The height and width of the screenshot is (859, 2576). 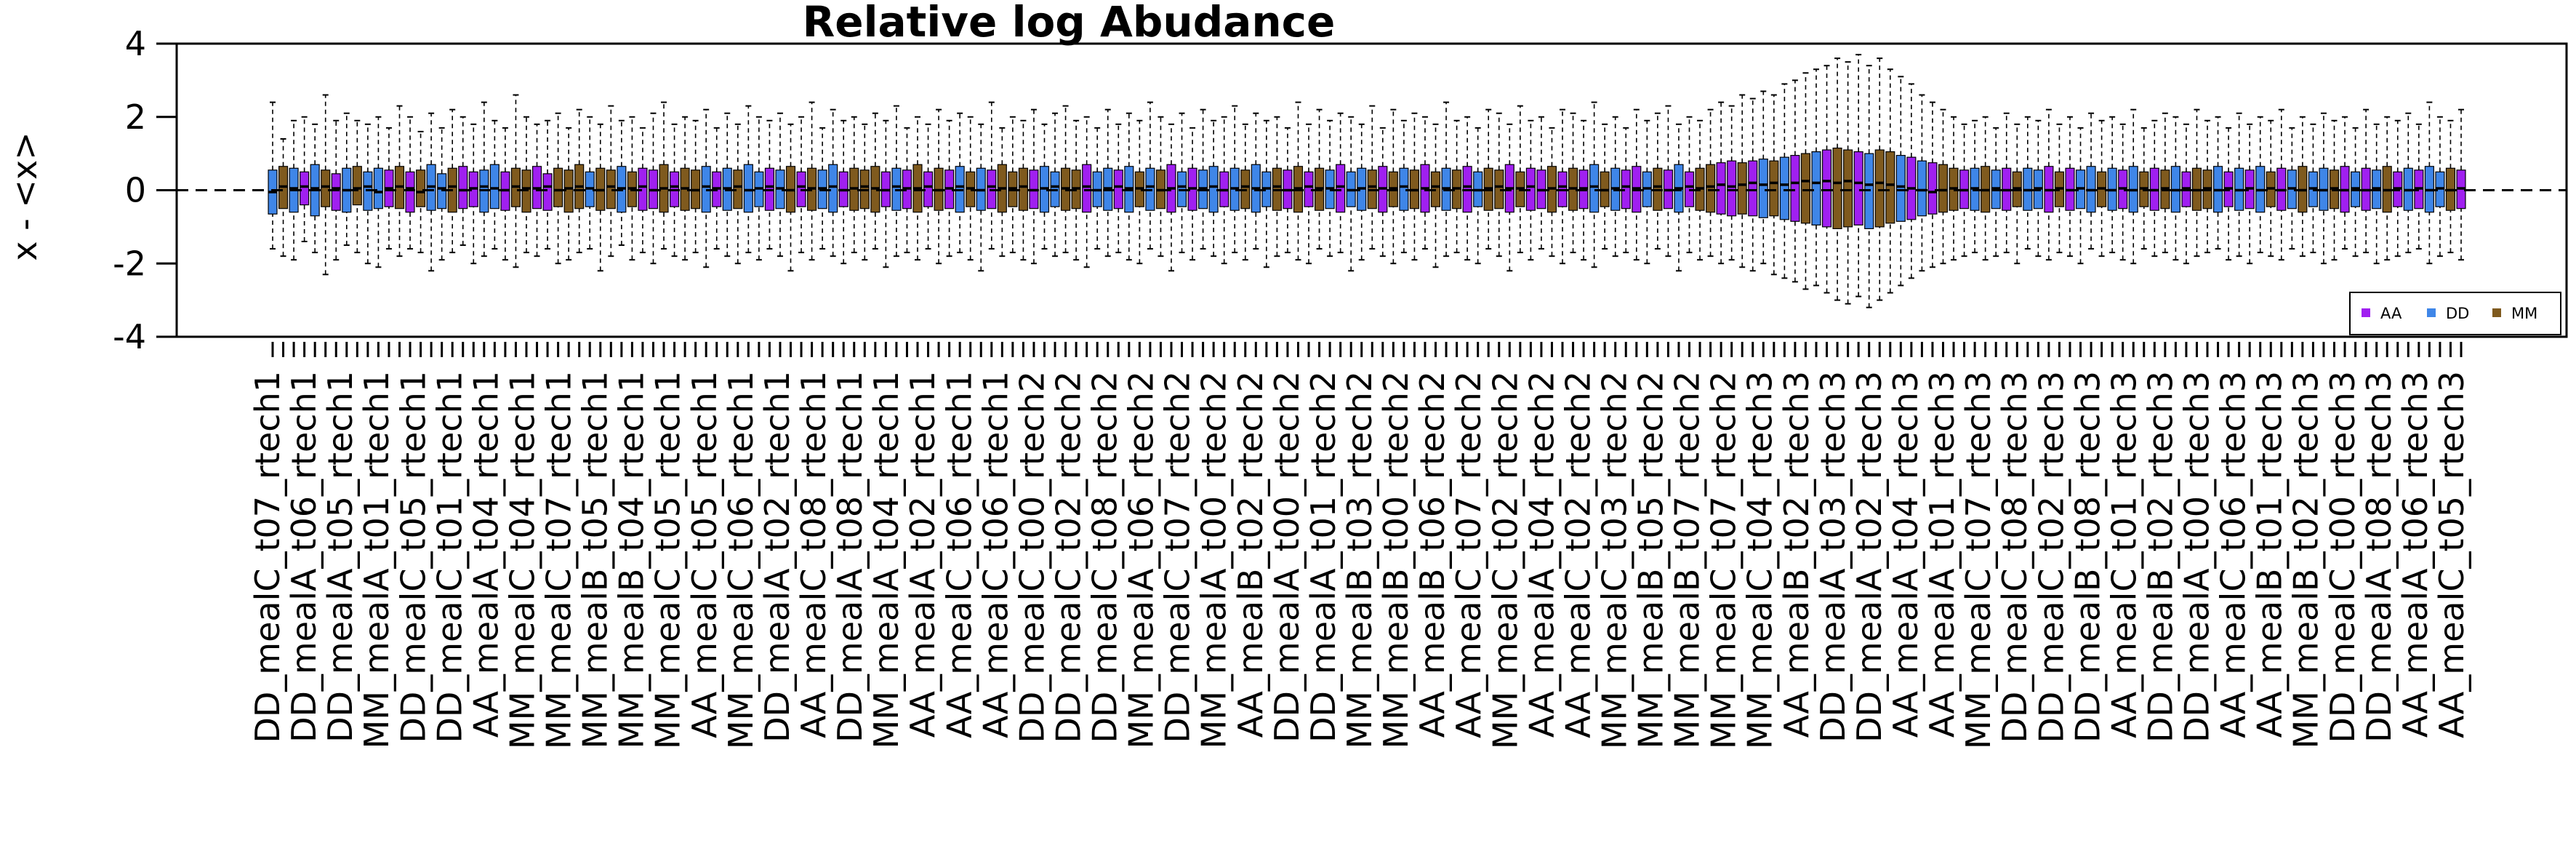 I want to click on x-tick-label: DD_mealC_t08_rtech2, so click(x=1105, y=557).